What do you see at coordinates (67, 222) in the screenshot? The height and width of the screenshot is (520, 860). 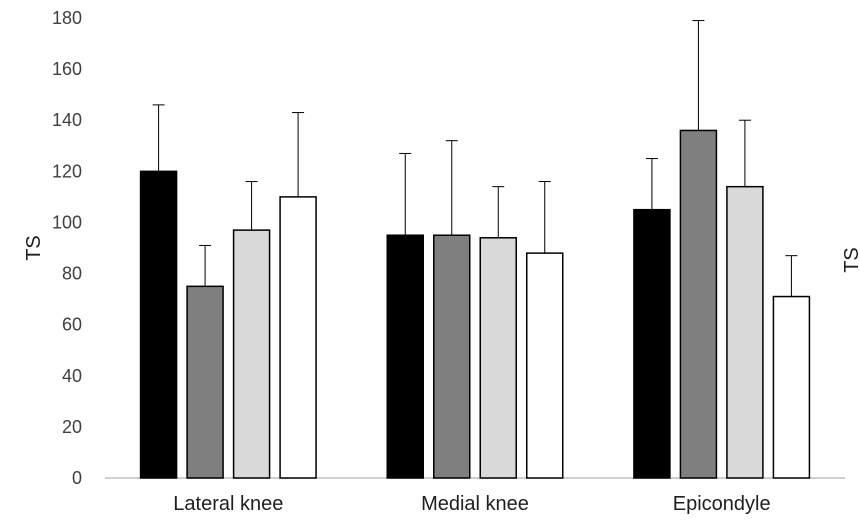 I see `y-tick-label: 100` at bounding box center [67, 222].